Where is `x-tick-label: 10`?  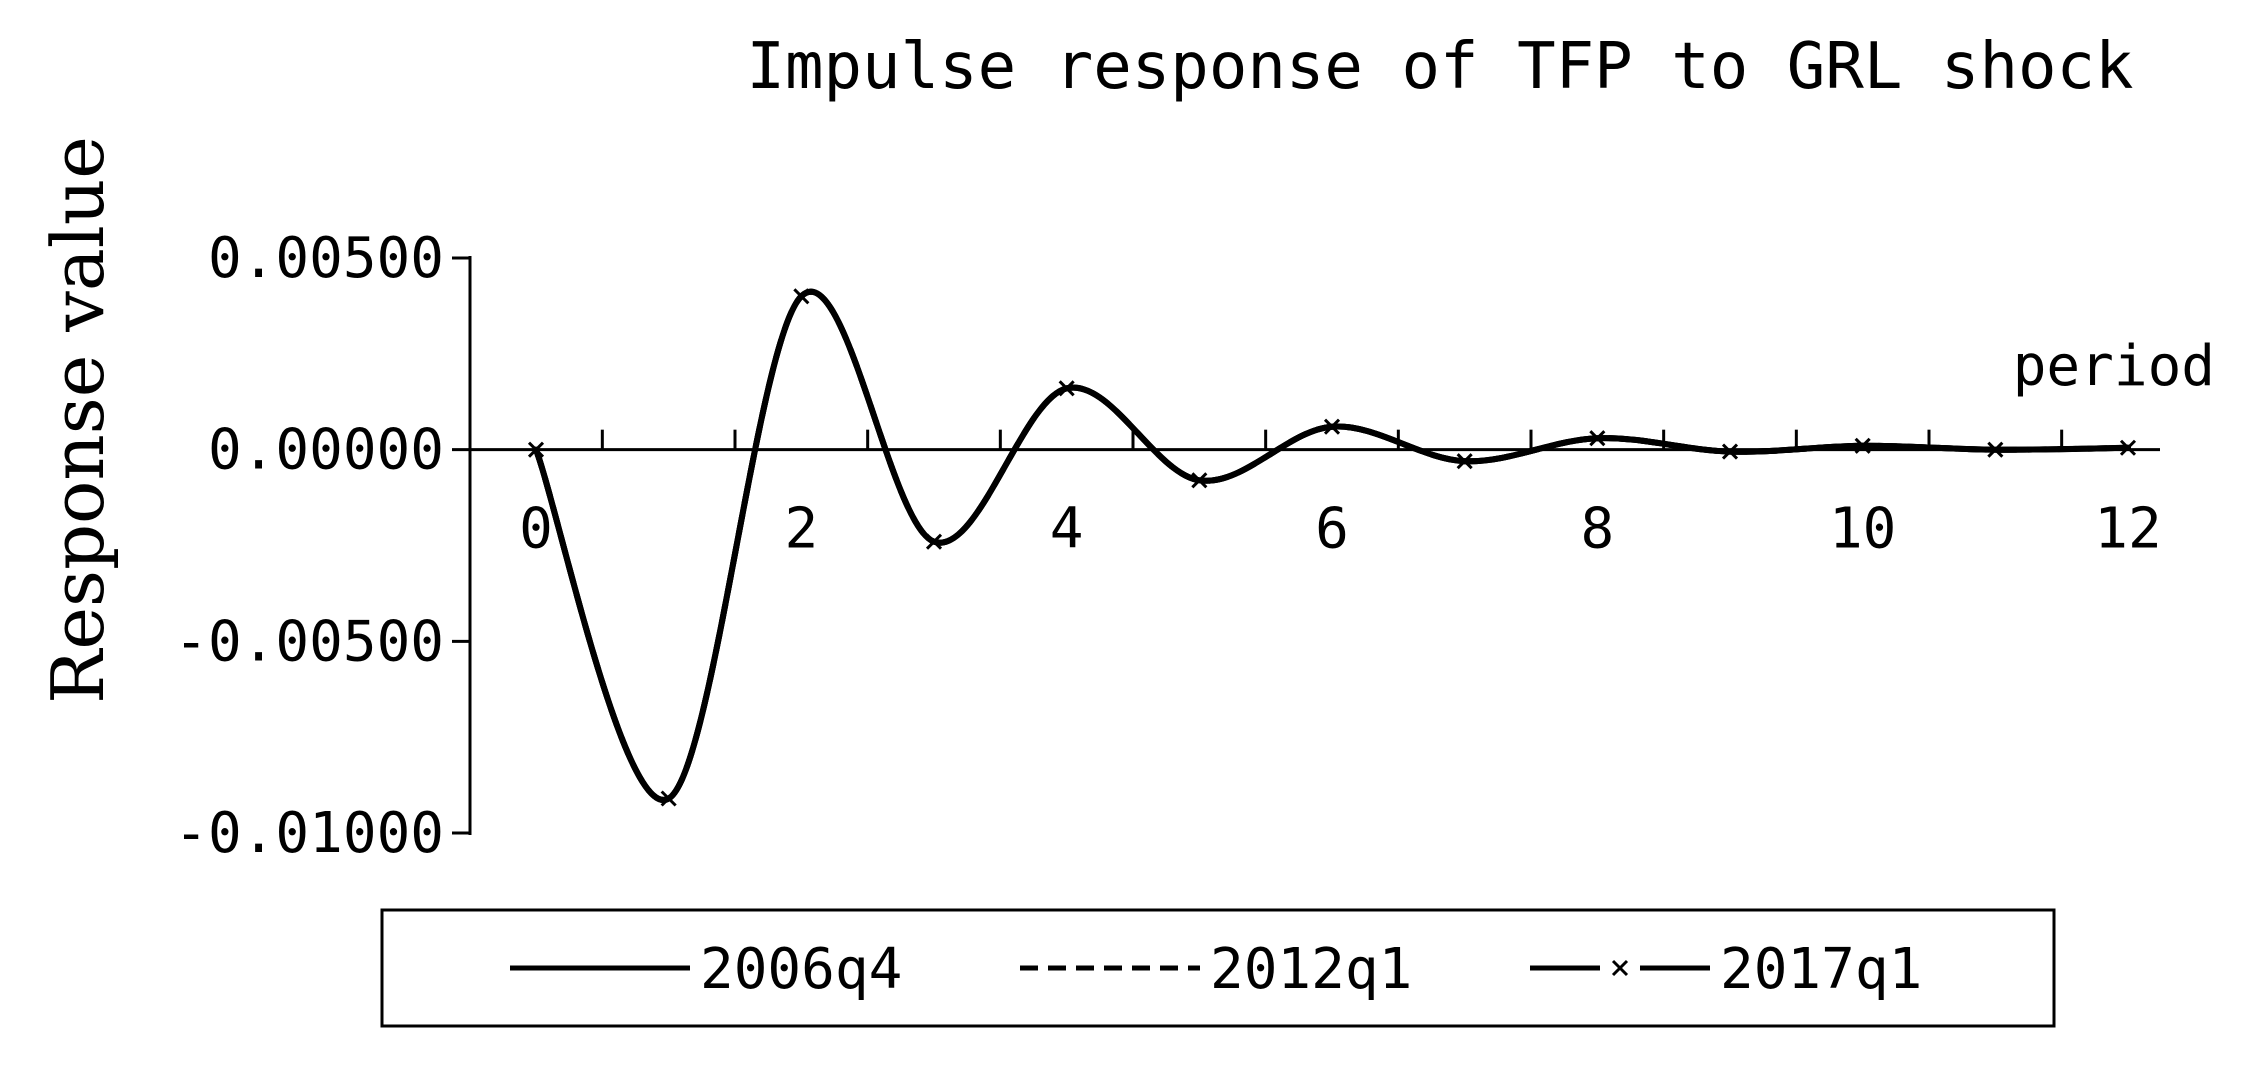
x-tick-label: 10 is located at coordinates (1862, 529).